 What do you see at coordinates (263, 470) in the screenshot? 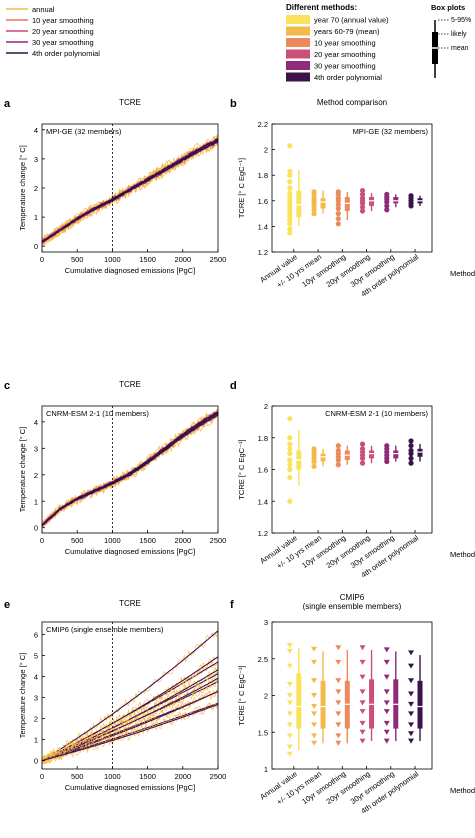
I see `y-tick-label: 1.6` at bounding box center [263, 470].